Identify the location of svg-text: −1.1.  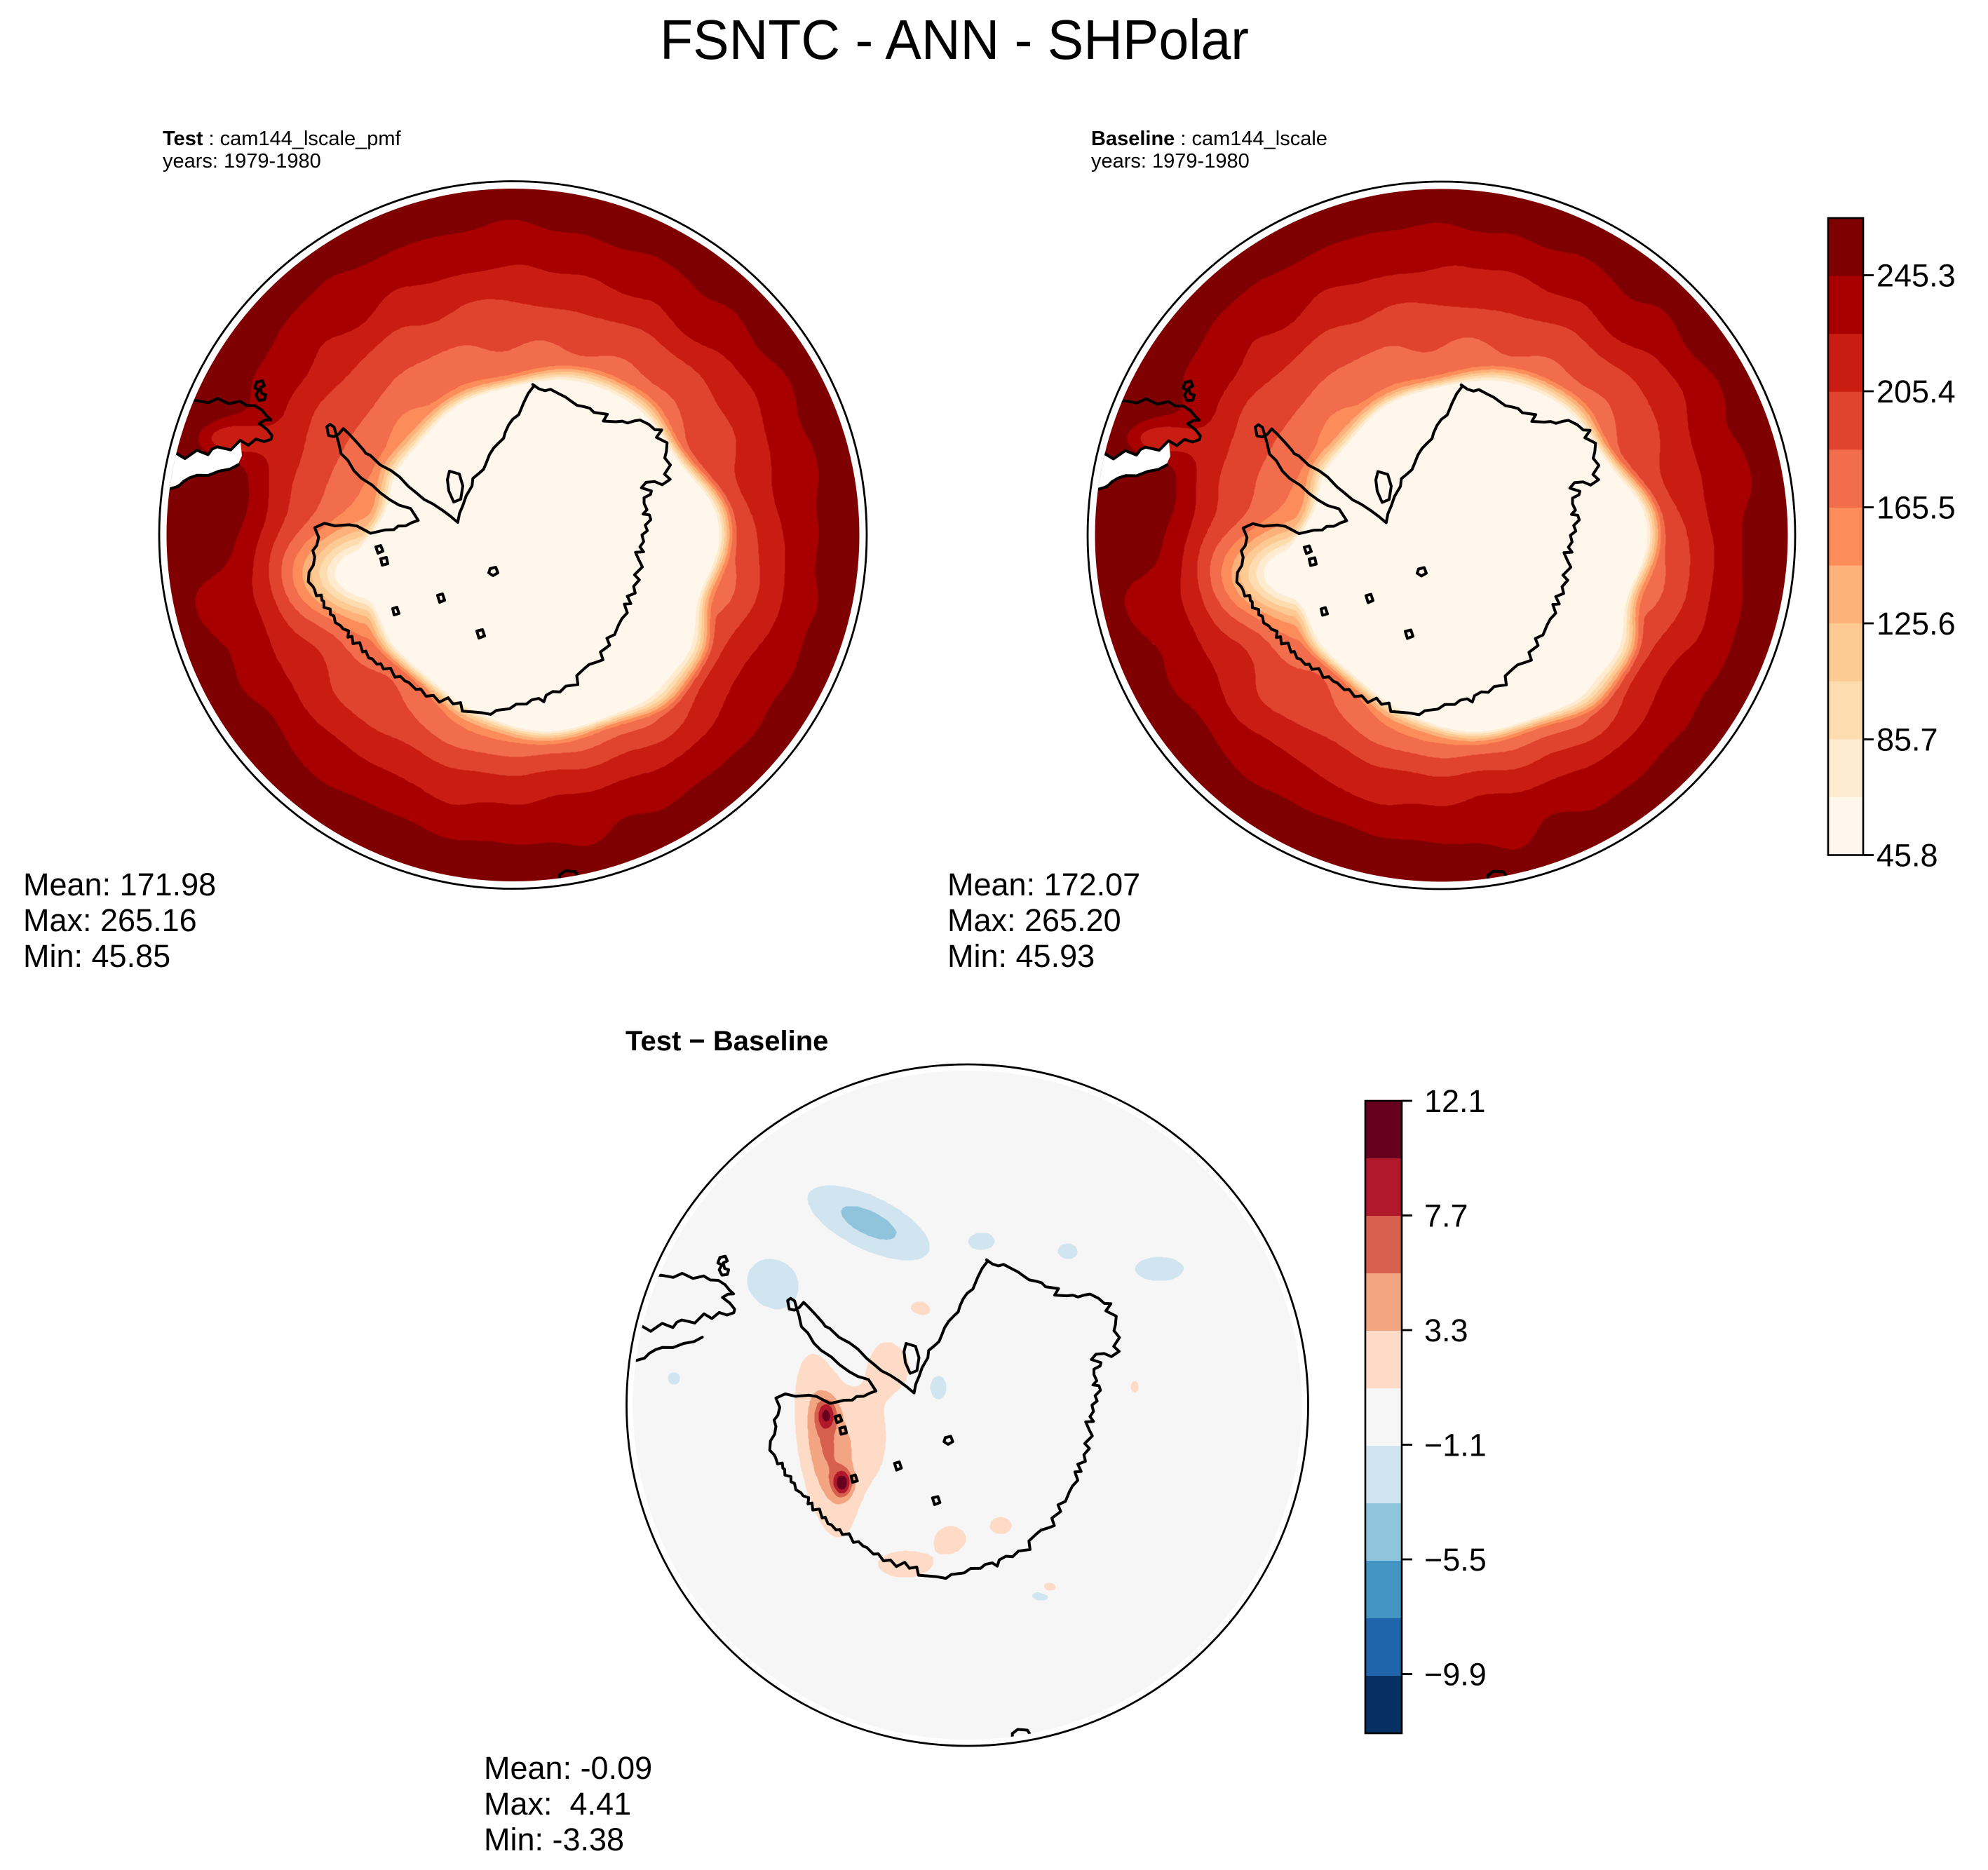
(1455, 1446).